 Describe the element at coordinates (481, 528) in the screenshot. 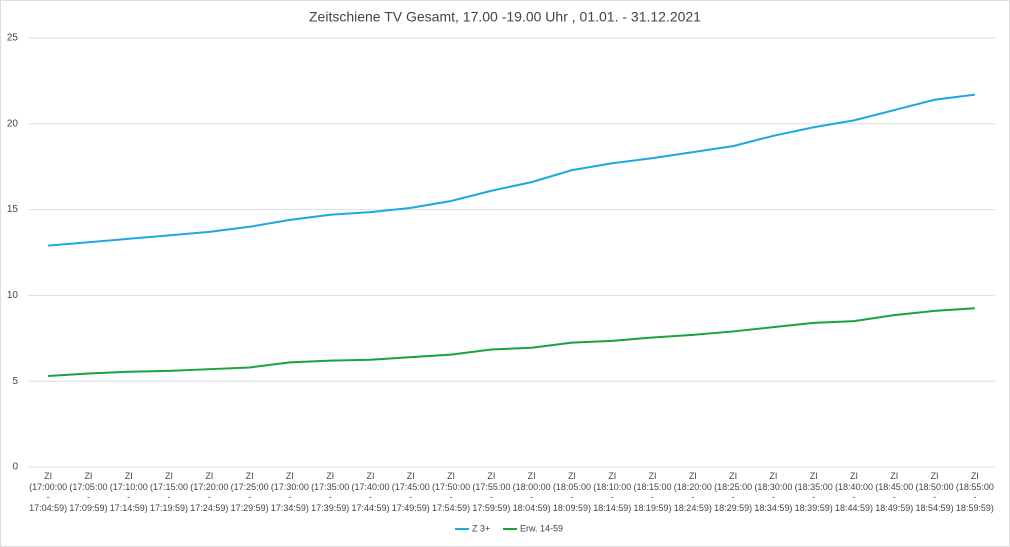

I see `legend-label: Z 3+` at that location.